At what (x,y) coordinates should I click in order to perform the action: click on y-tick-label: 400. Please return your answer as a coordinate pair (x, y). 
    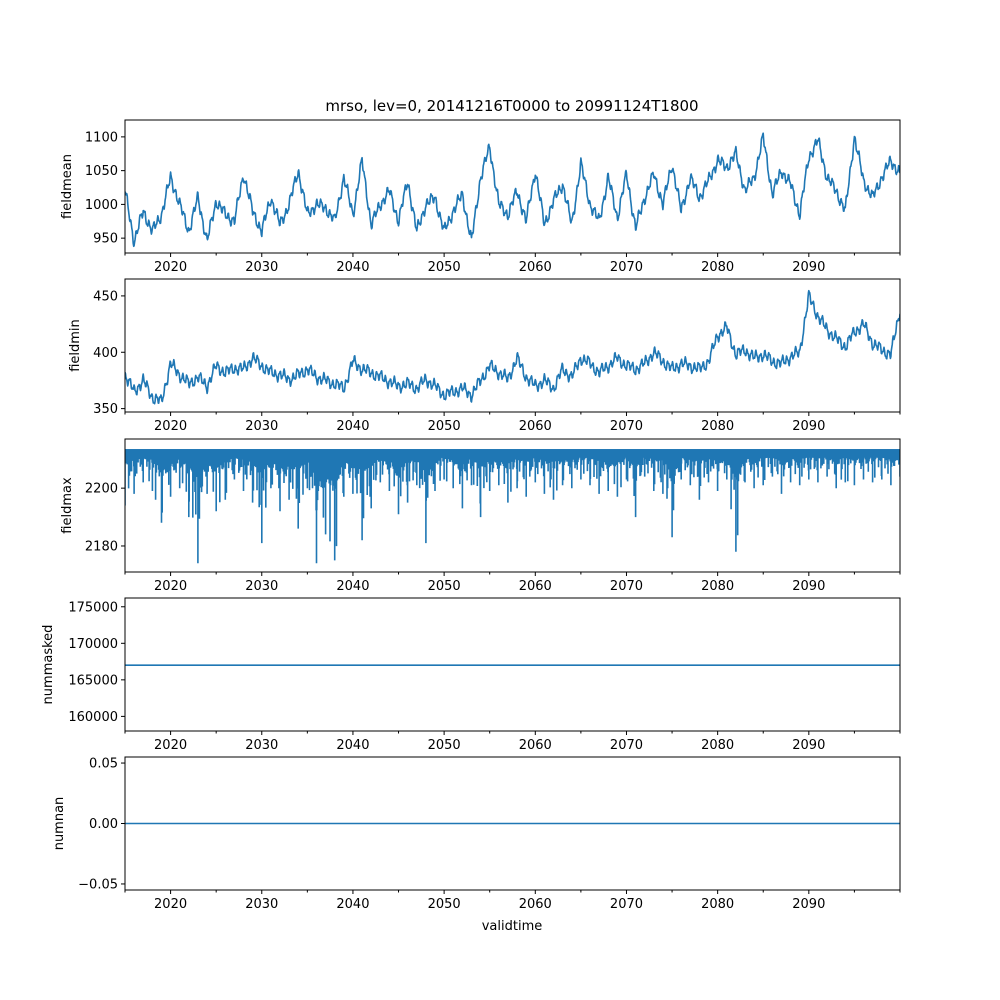
    Looking at the image, I should click on (105, 353).